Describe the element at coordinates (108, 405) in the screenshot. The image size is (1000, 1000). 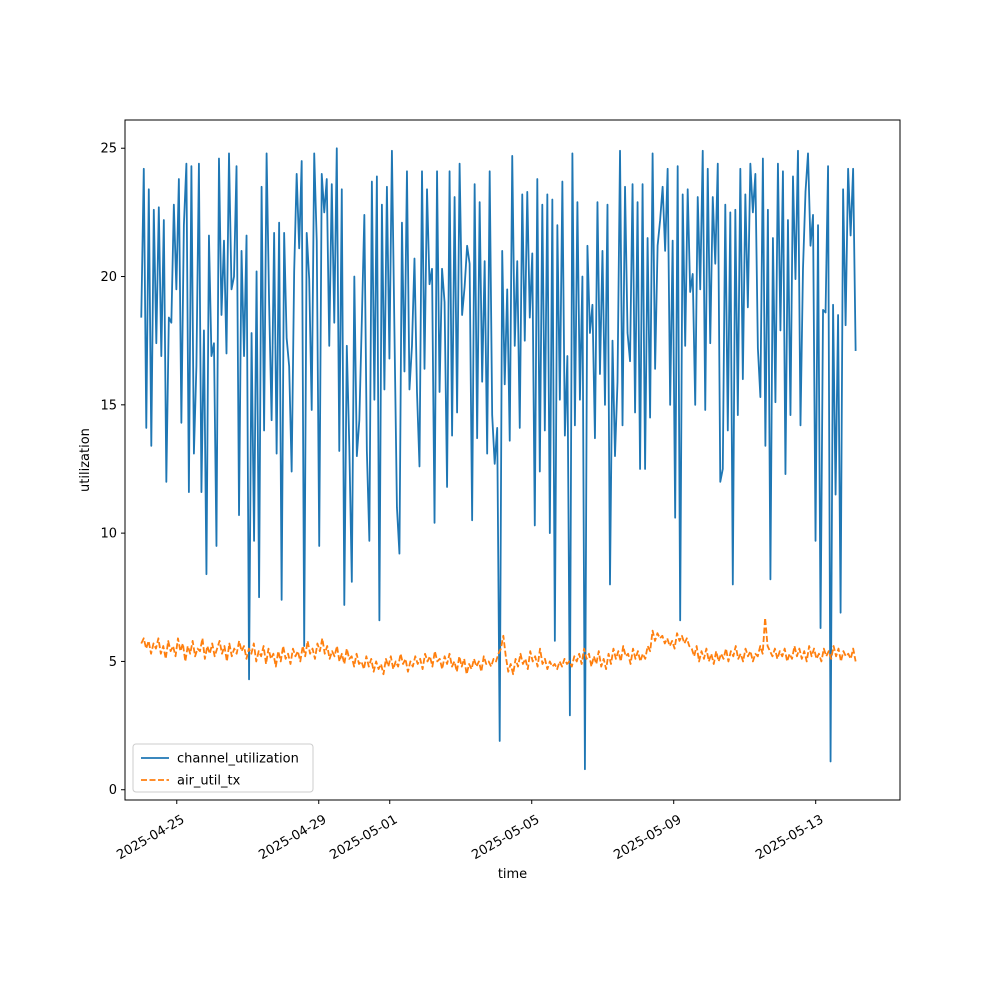
I see `y-tick-label: 15` at that location.